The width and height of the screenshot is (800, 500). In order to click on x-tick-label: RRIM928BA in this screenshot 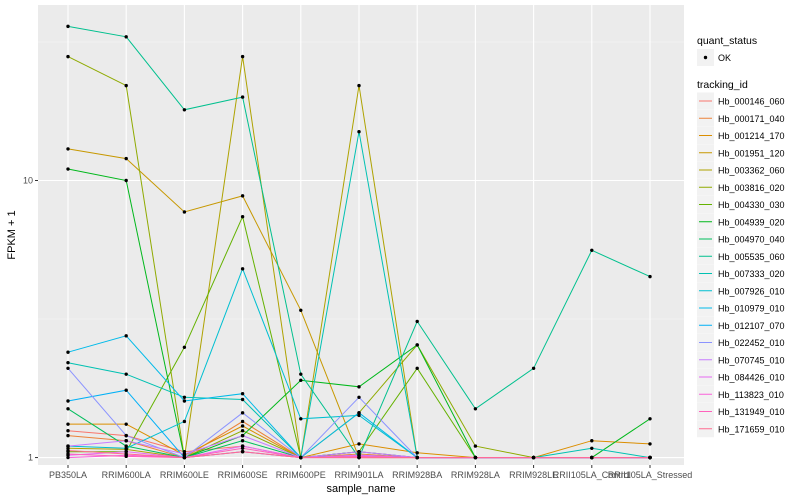, I will do `click(417, 475)`.